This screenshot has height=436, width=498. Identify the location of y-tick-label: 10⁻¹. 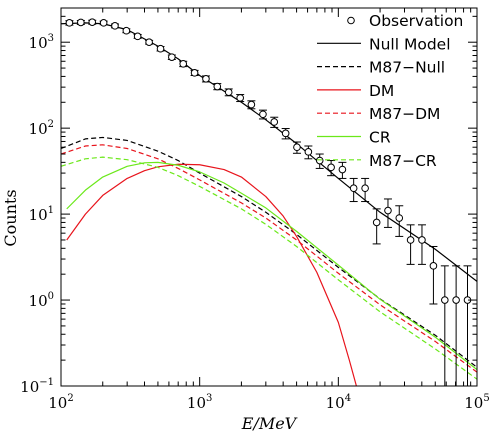
(37, 386).